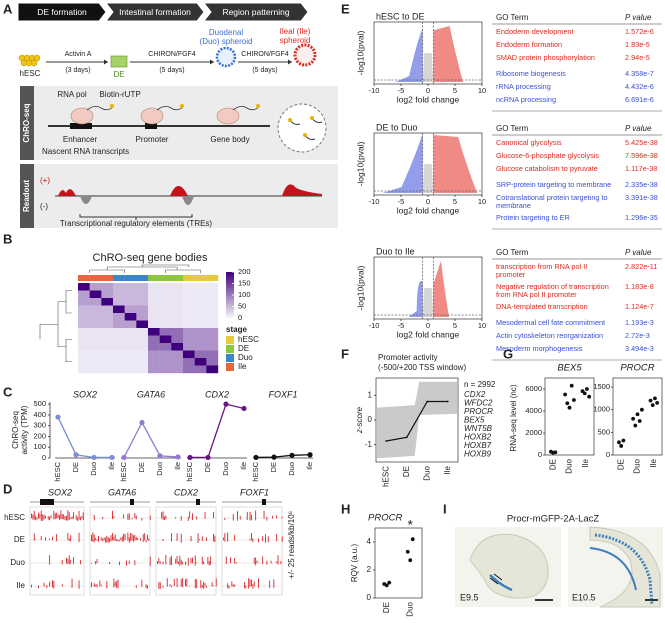 The height and width of the screenshot is (623, 665). I want to click on gene-name: HOXB2, so click(478, 437).